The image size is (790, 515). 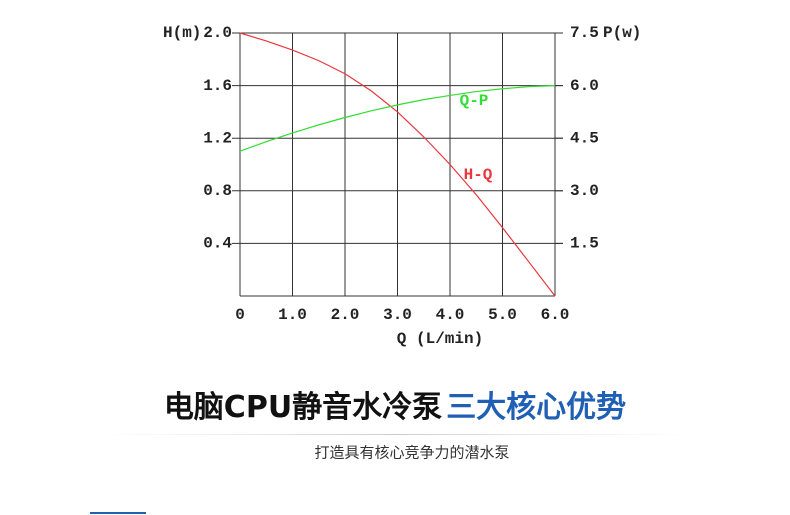 What do you see at coordinates (478, 175) in the screenshot?
I see `series-label: H-Q` at bounding box center [478, 175].